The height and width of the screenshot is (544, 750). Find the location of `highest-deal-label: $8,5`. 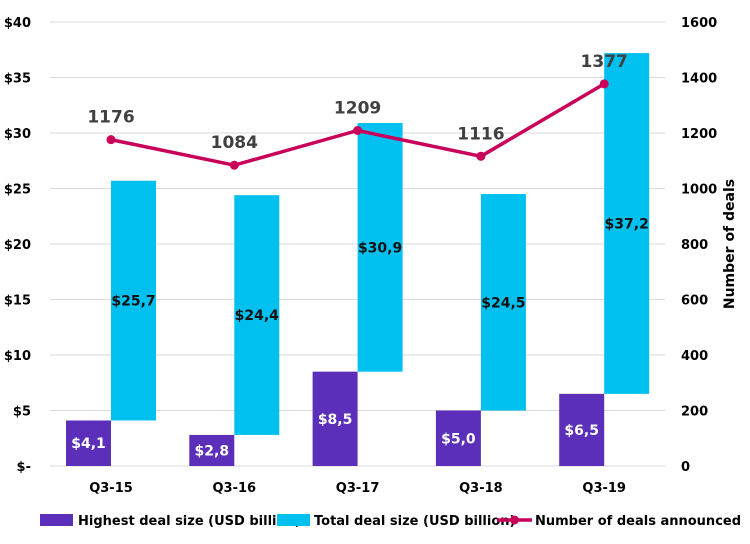

highest-deal-label: $8,5 is located at coordinates (335, 420).